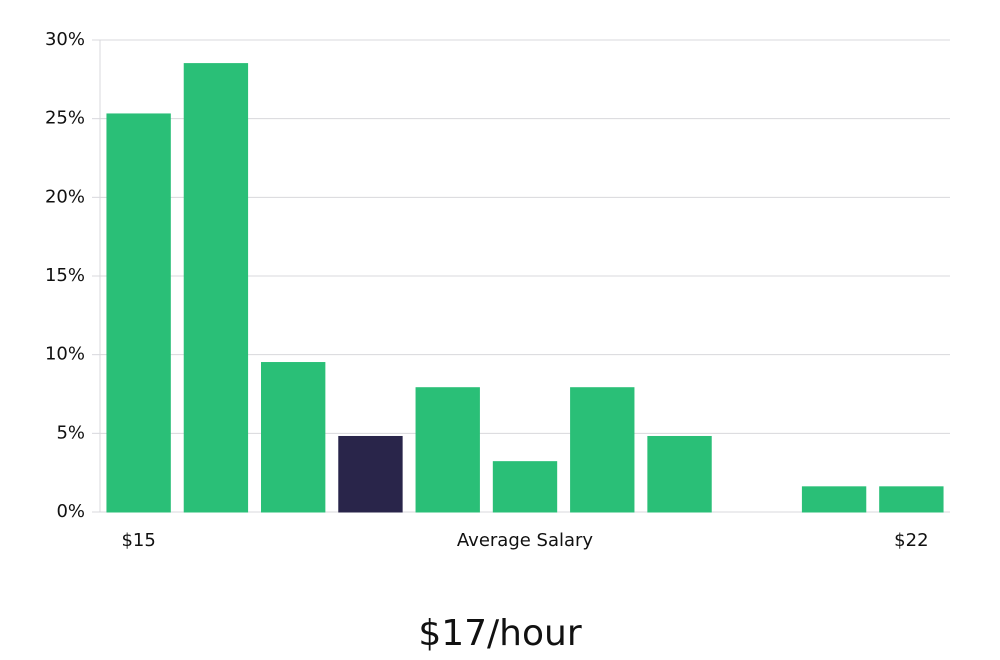 The height and width of the screenshot is (660, 1000). What do you see at coordinates (65, 354) in the screenshot?
I see `y-tick-label: 10%` at bounding box center [65, 354].